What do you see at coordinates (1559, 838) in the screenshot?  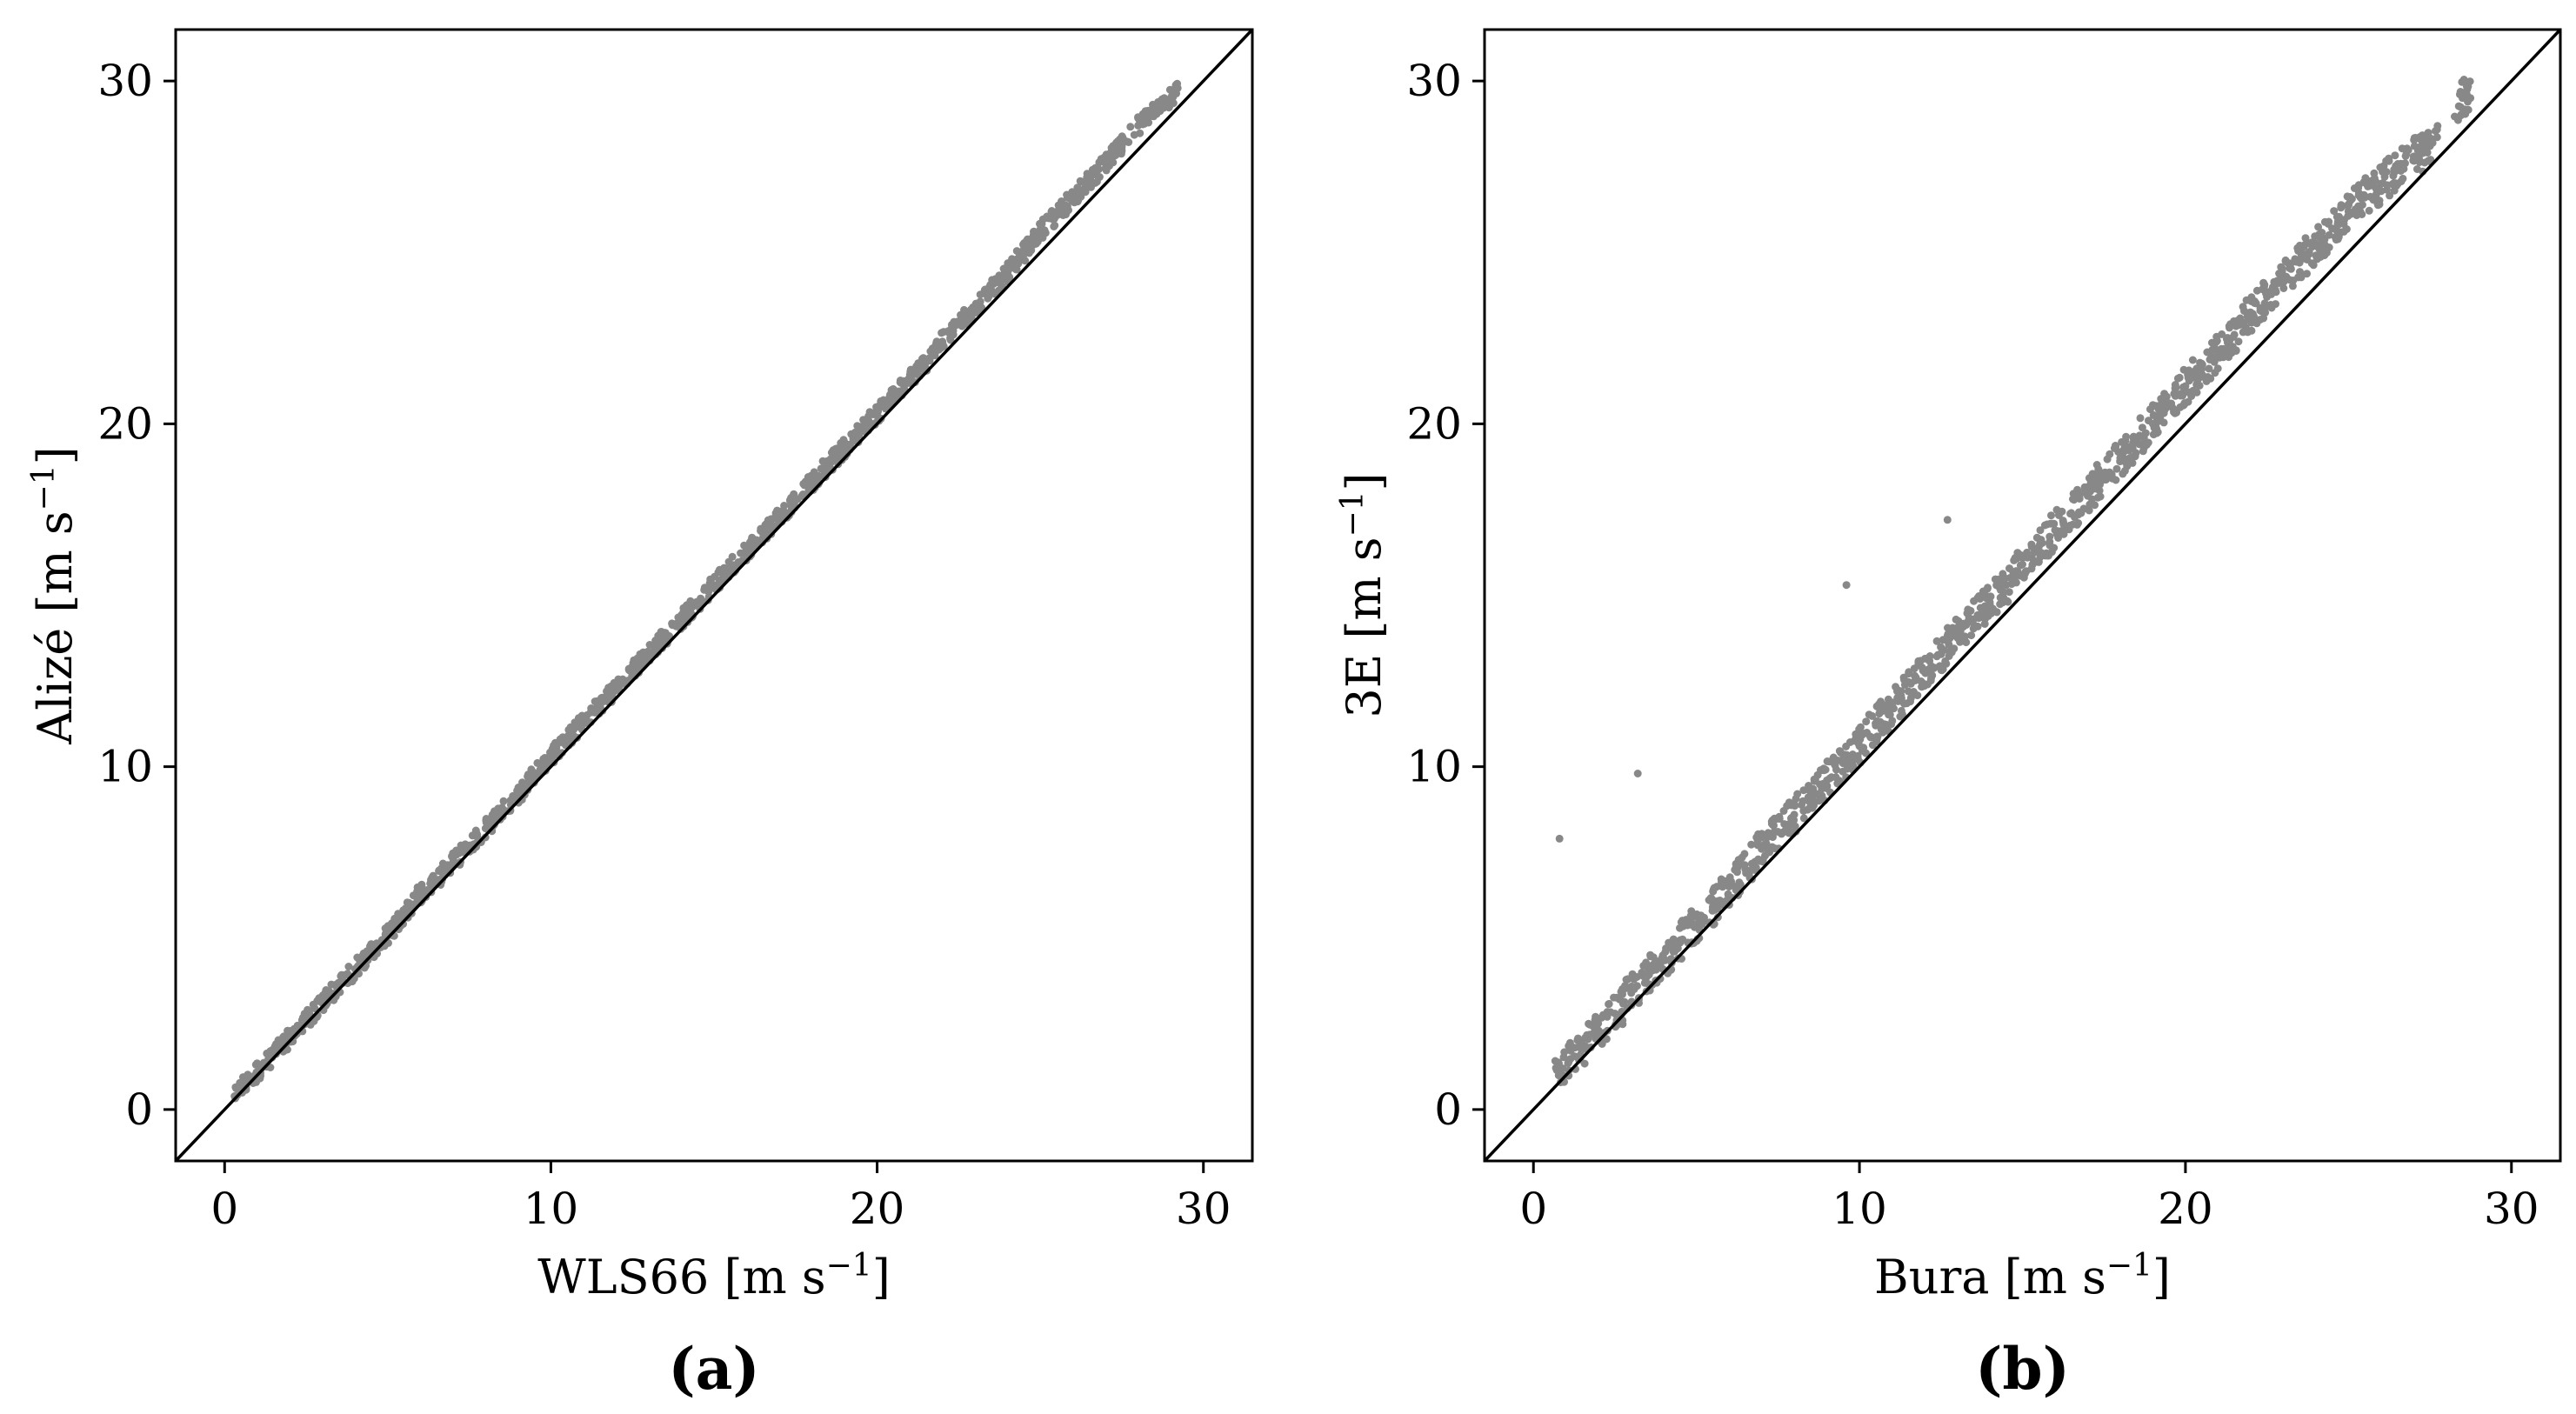 I see `scatter-point` at bounding box center [1559, 838].